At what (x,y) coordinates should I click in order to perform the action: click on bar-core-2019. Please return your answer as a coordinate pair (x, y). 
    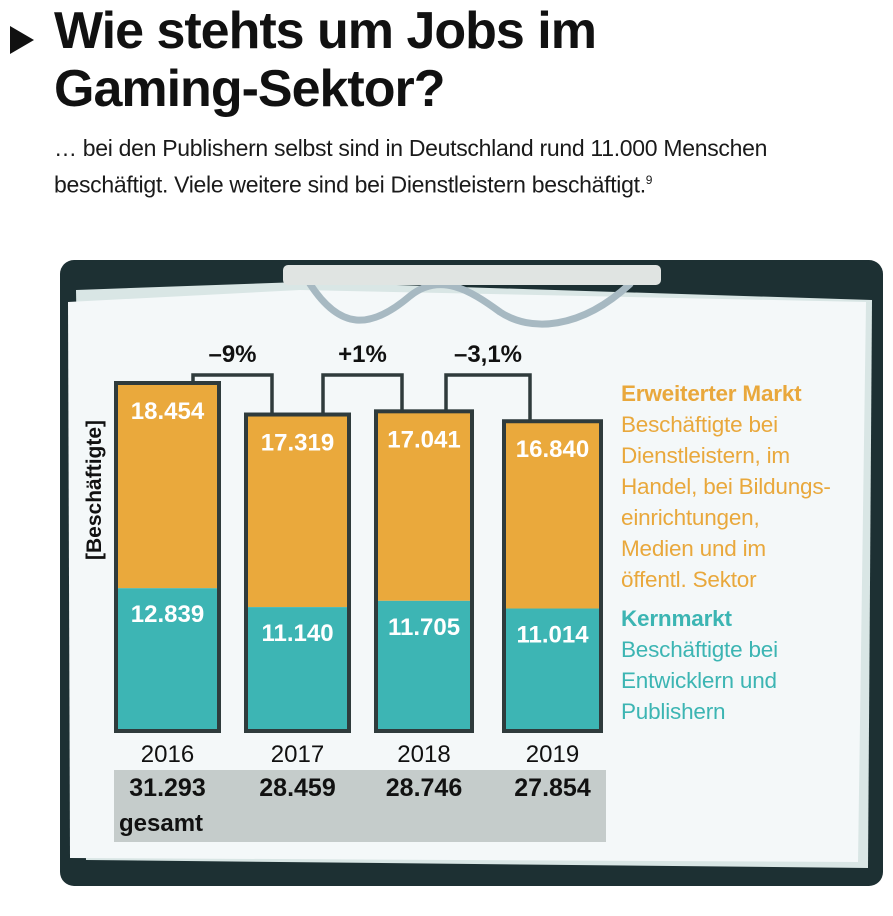
    Looking at the image, I should click on (552, 669).